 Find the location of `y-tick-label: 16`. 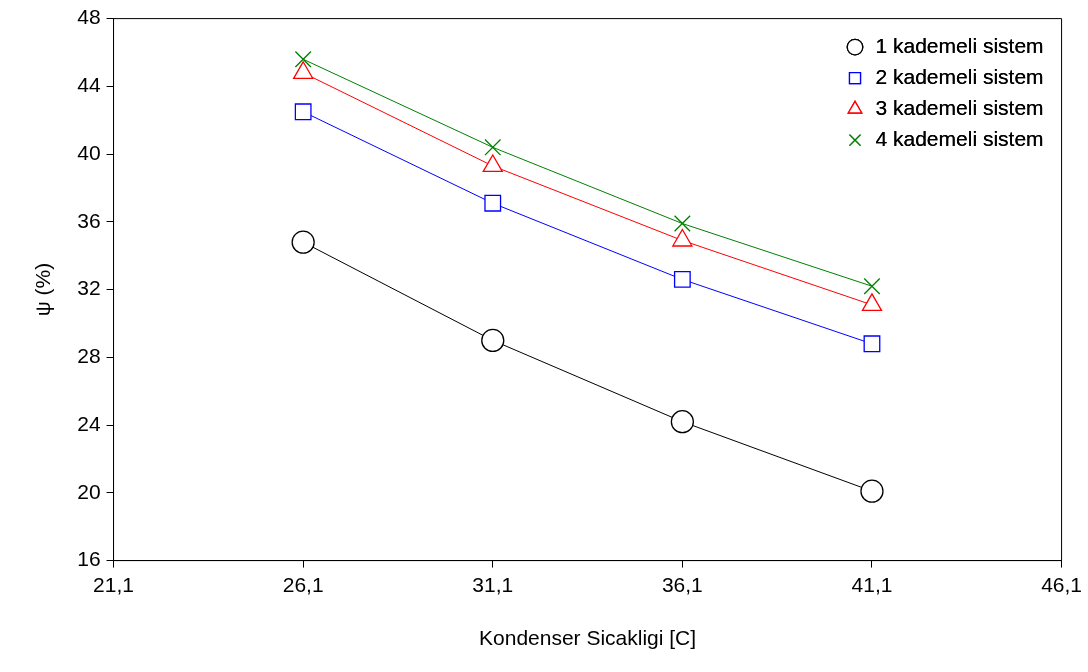

y-tick-label: 16 is located at coordinates (89, 559).